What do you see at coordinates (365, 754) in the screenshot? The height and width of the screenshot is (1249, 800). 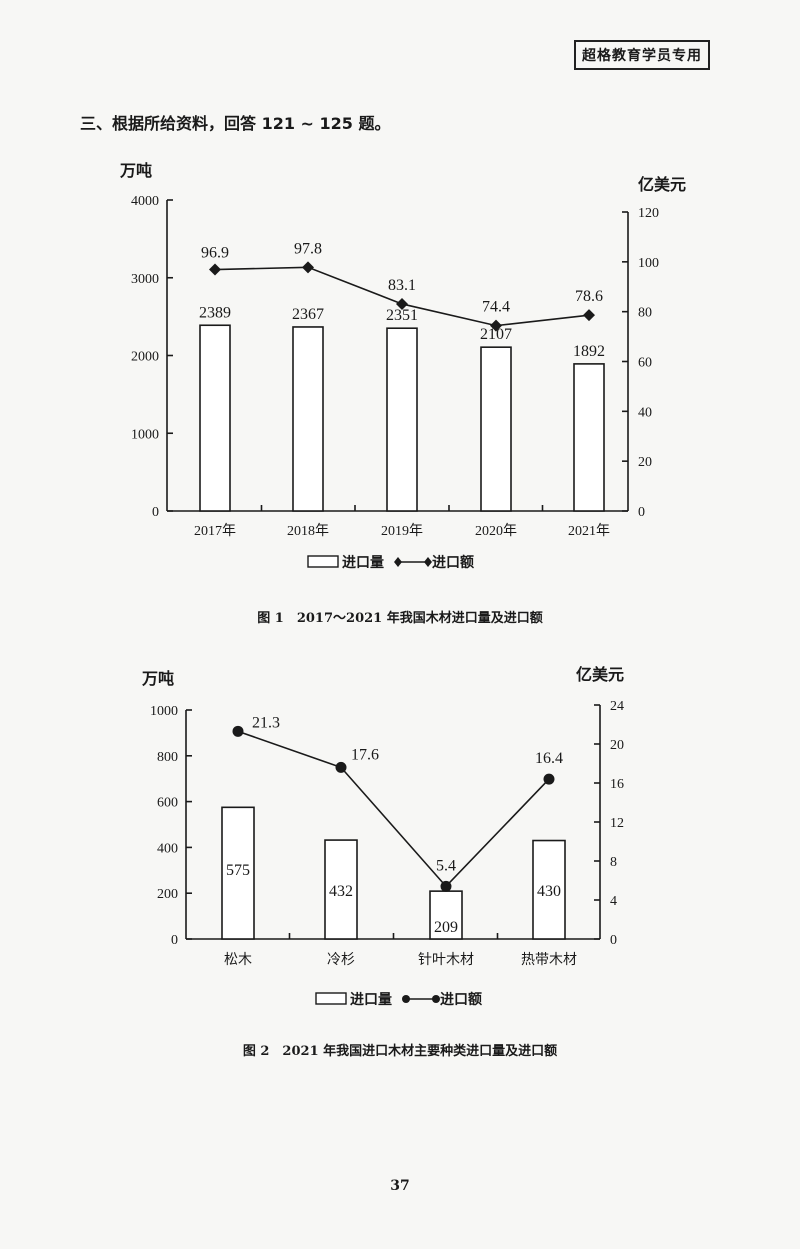 I see `line-value-label: 17.6` at bounding box center [365, 754].